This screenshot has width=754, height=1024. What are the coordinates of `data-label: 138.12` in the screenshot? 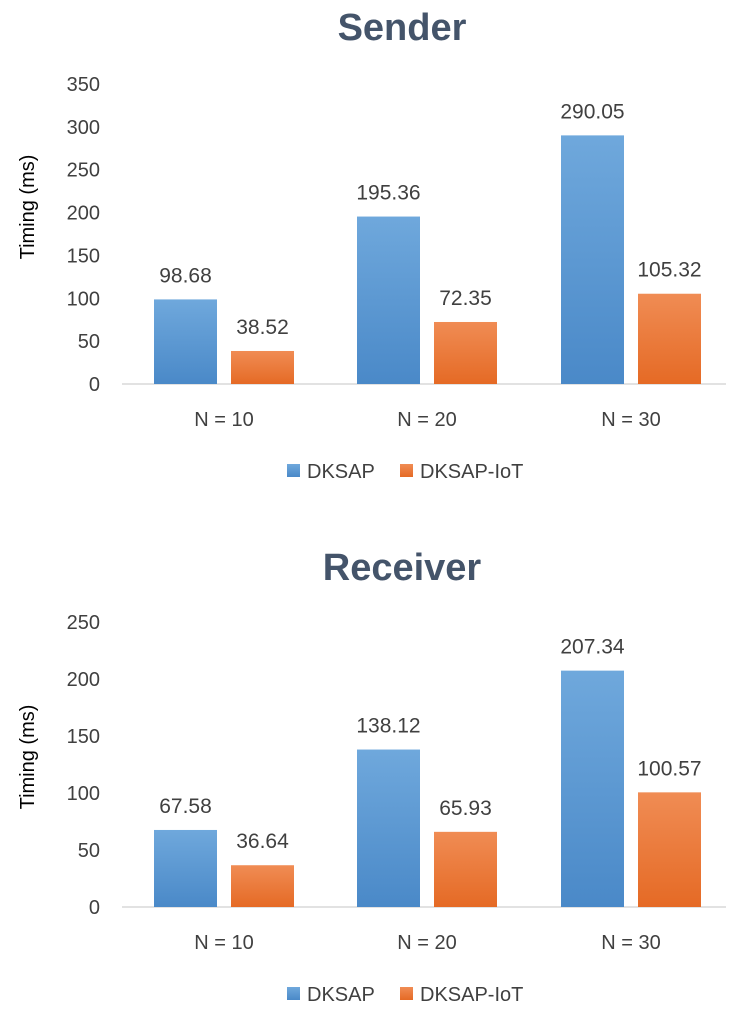 It's located at (388, 726).